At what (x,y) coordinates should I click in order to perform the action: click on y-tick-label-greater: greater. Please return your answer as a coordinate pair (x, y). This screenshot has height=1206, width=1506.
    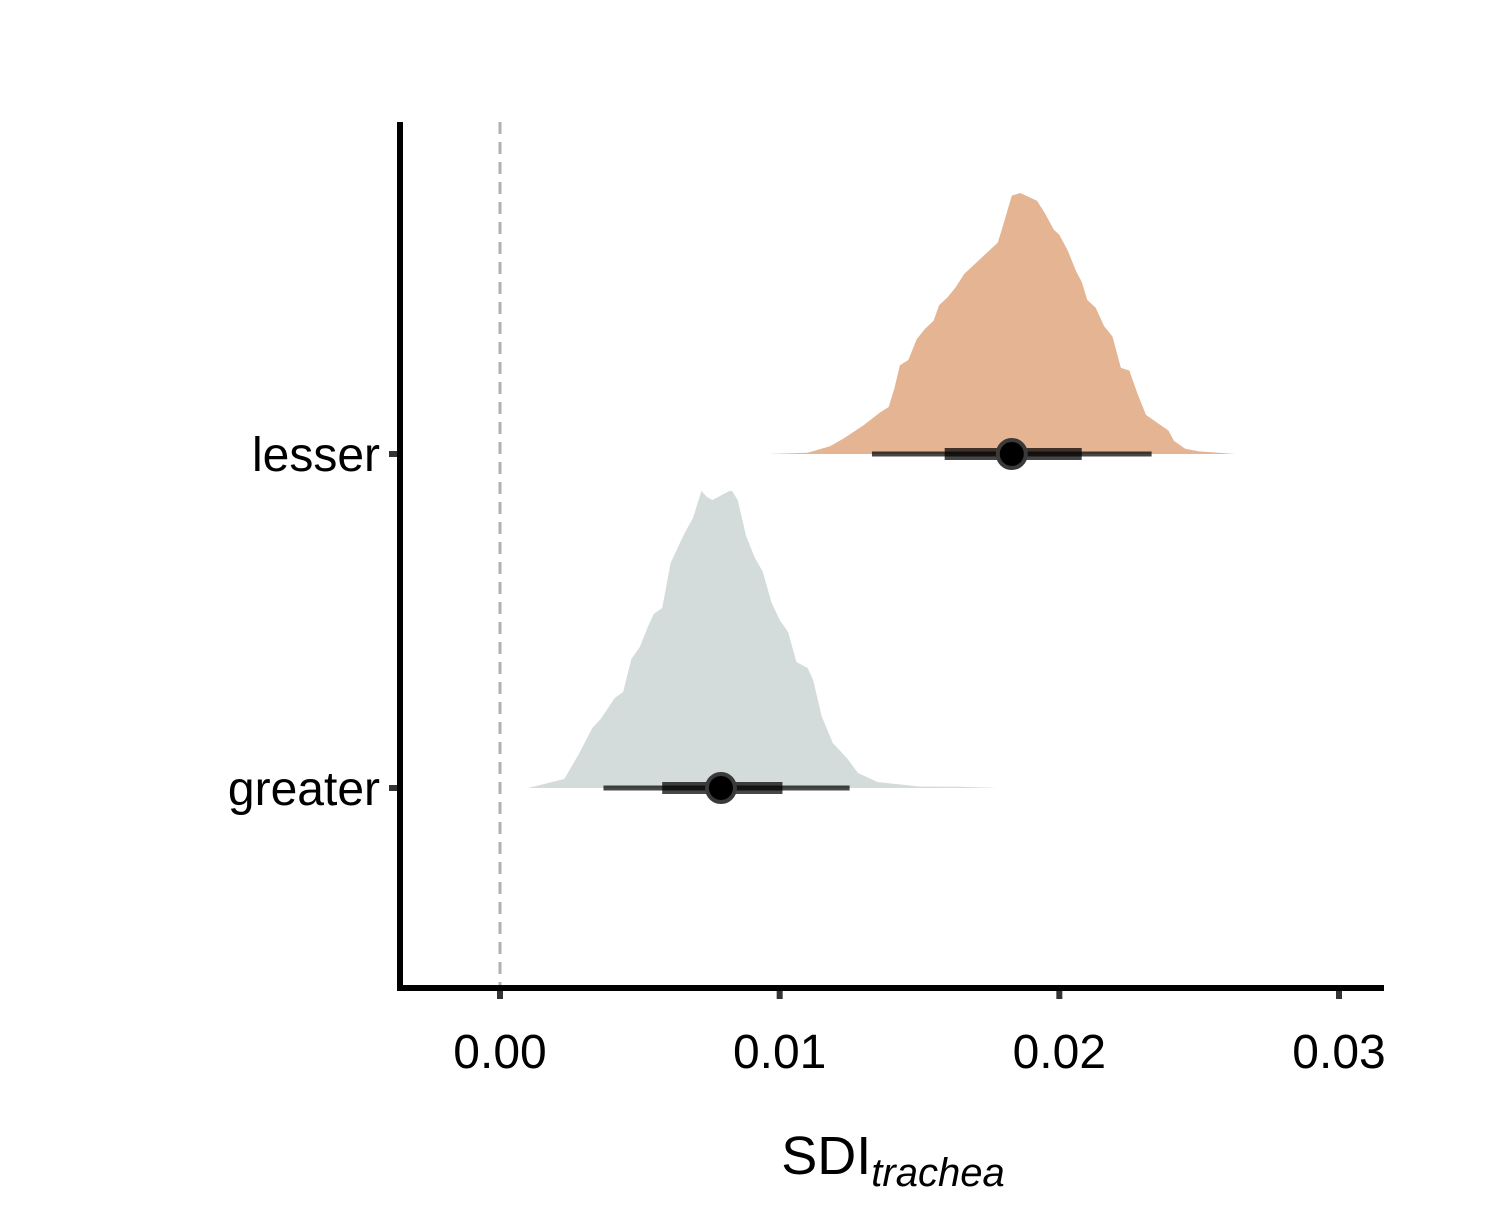
    Looking at the image, I should click on (304, 789).